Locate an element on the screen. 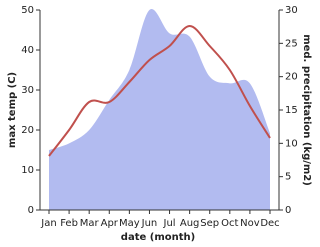  x-tick-label: Jul is located at coordinates (169, 223).